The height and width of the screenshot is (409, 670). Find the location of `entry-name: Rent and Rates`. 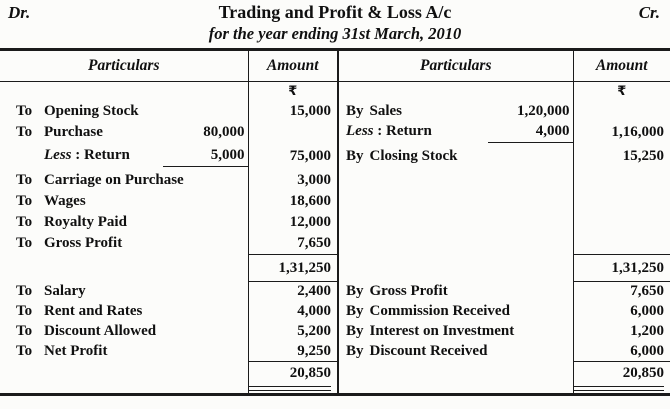

entry-name: Rent and Rates is located at coordinates (93, 311).